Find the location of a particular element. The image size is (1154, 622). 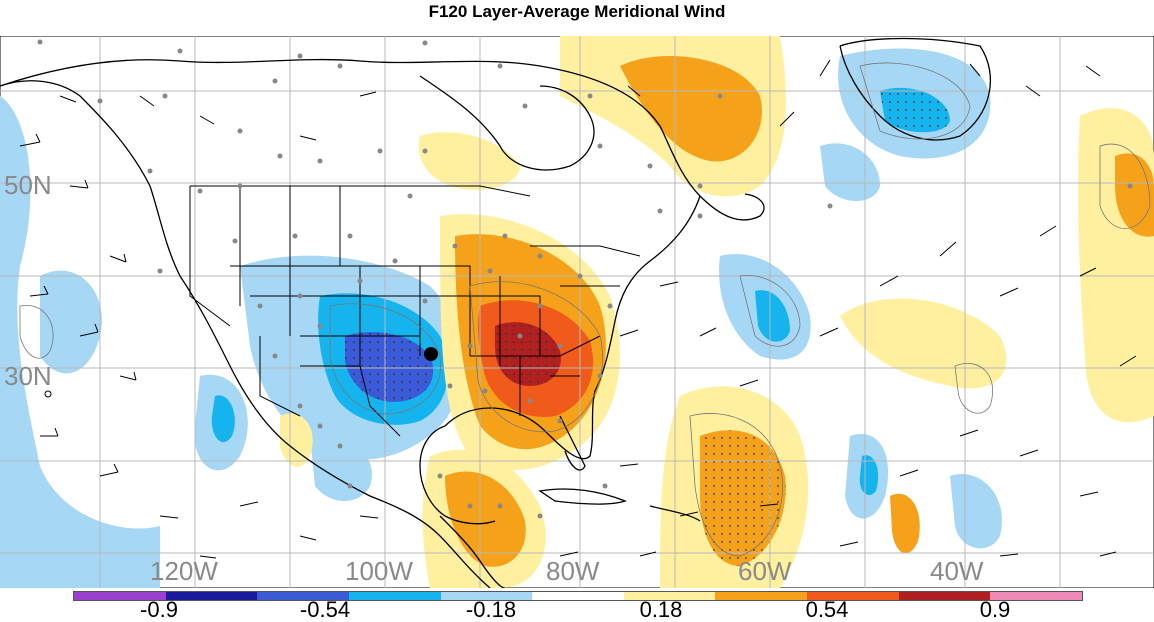

shade-blue-atl1-core is located at coordinates (772, 316).